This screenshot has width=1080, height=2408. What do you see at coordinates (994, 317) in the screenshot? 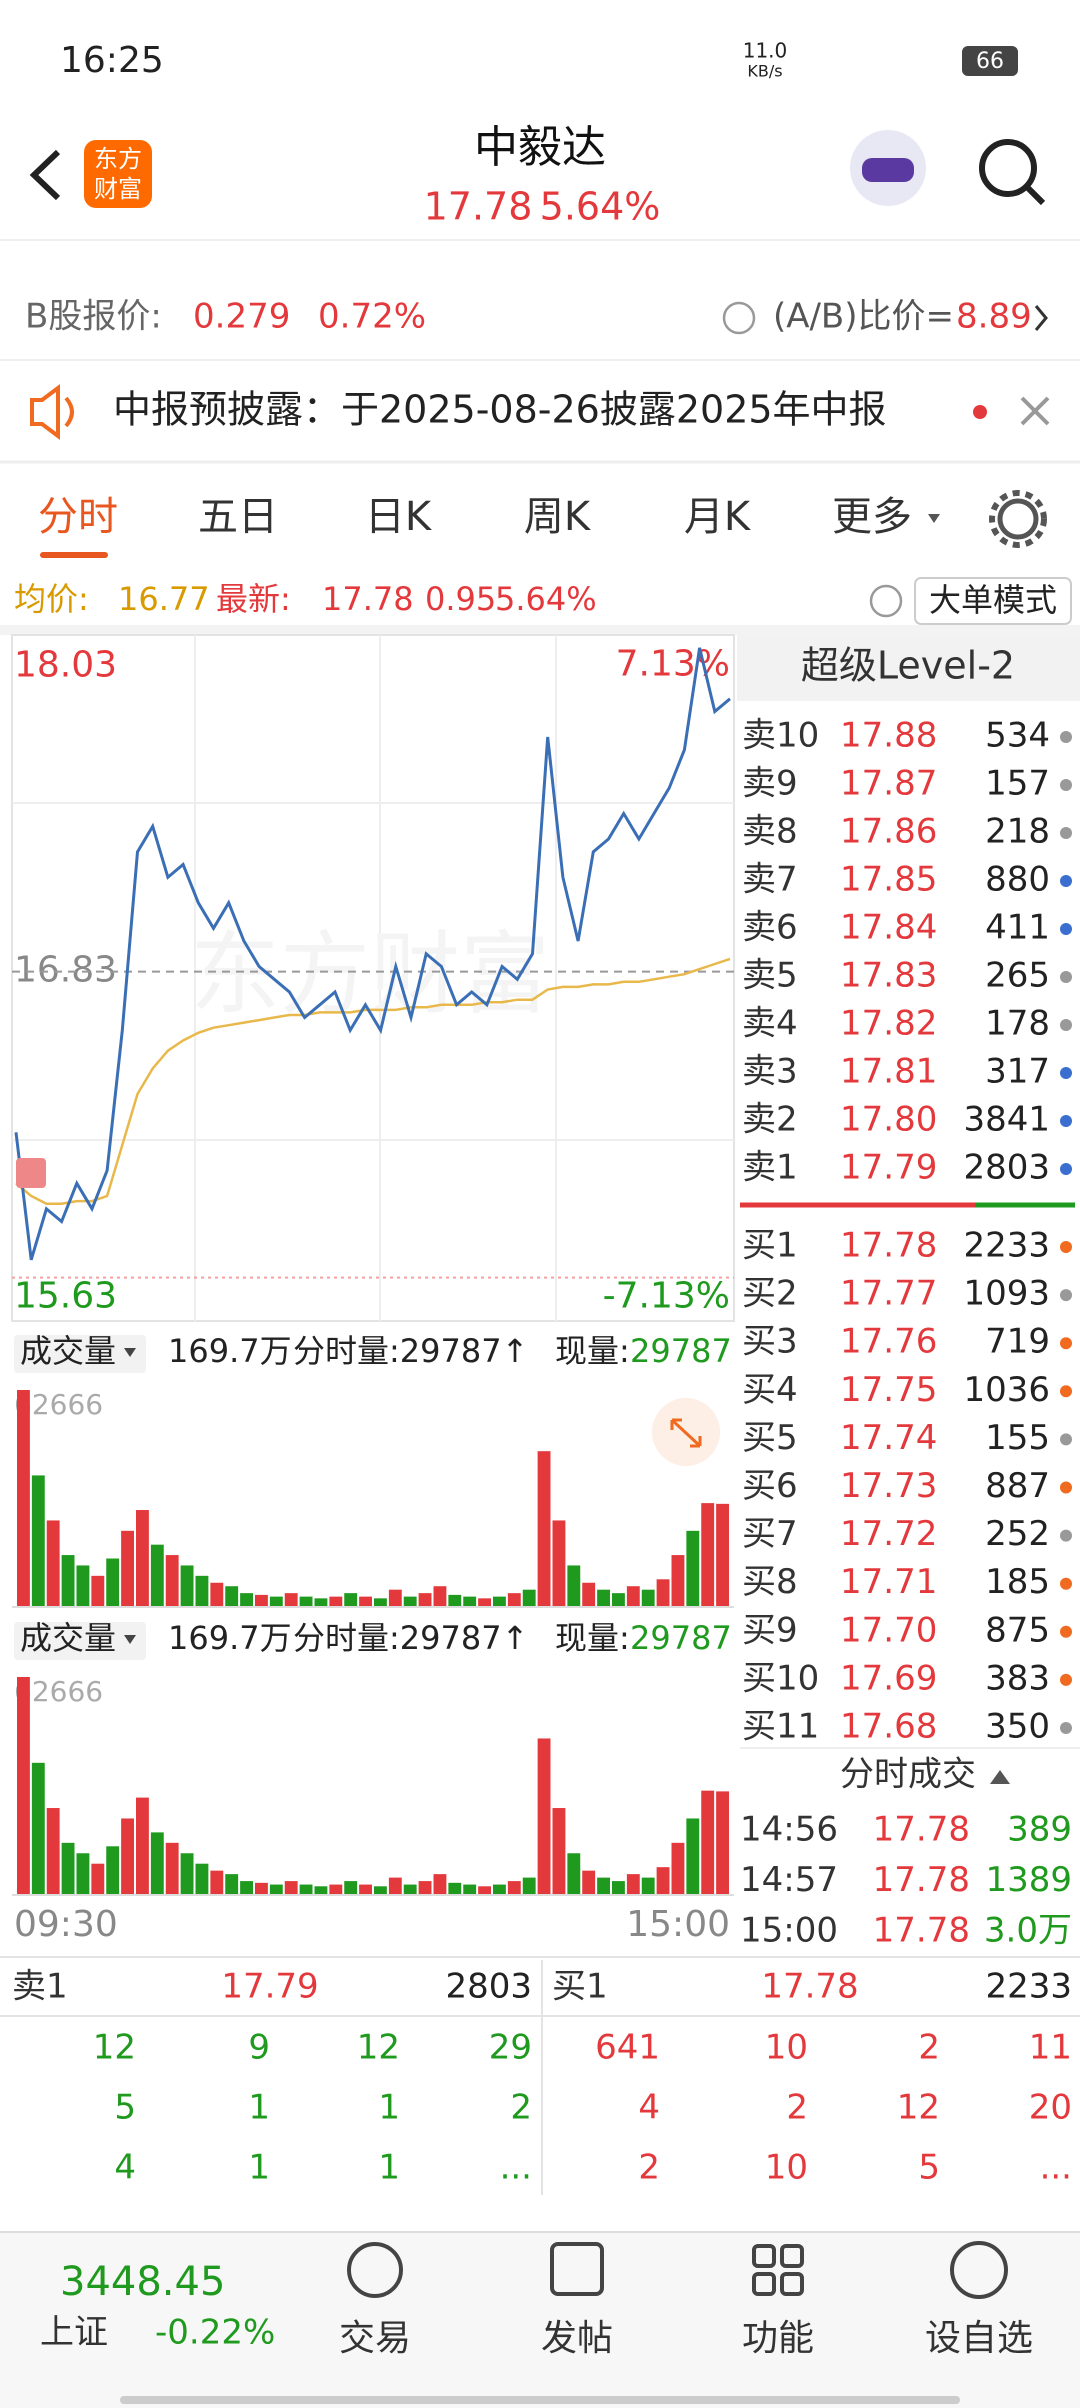
I see `ratio-value: 8.89` at bounding box center [994, 317].